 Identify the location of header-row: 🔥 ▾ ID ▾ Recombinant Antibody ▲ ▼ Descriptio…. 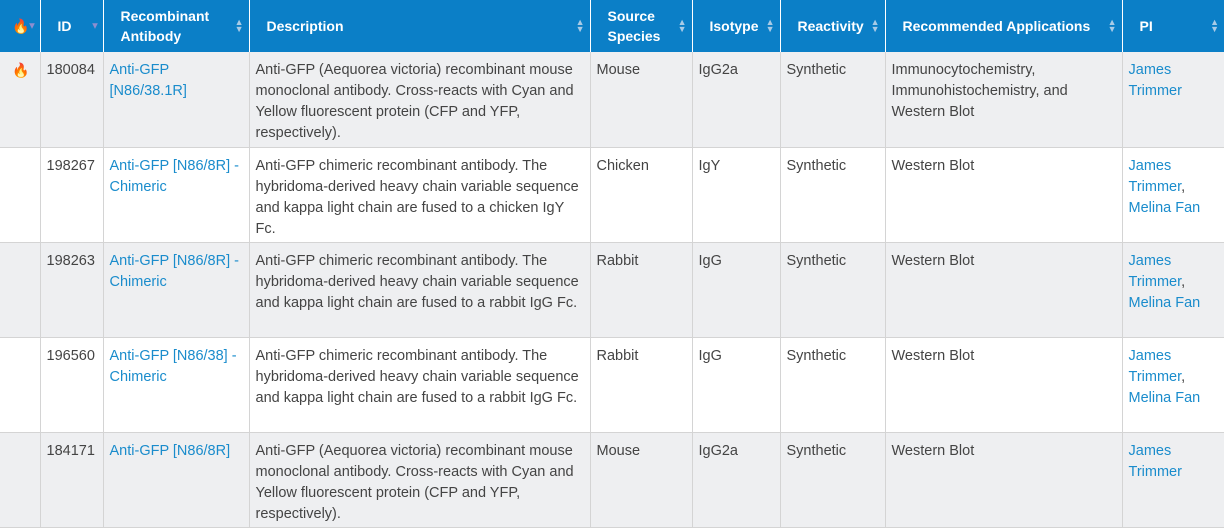
(612, 26).